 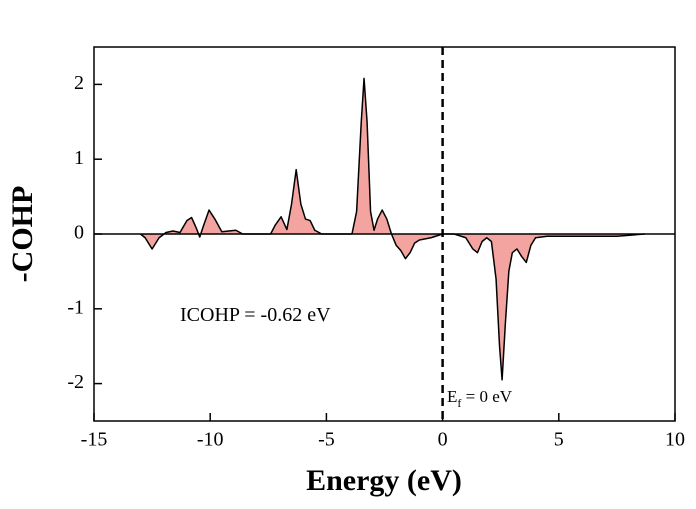 What do you see at coordinates (675, 440) in the screenshot?
I see `x-tick-label: 10` at bounding box center [675, 440].